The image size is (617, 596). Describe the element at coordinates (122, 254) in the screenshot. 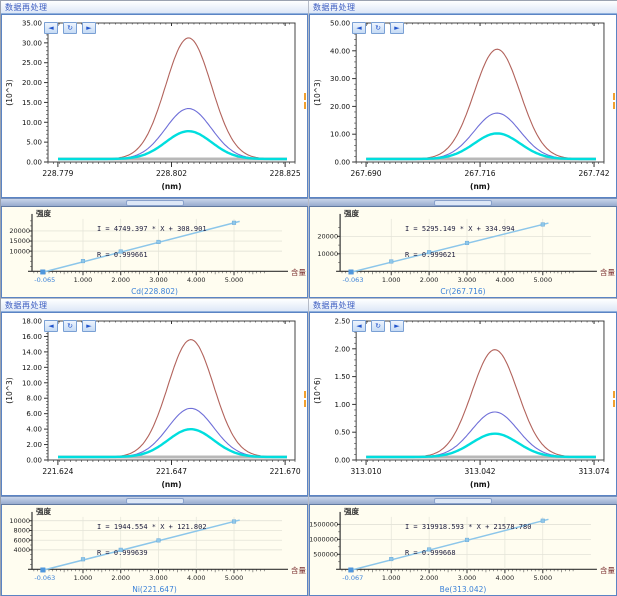

I see `r-value-line: R = 0.999661` at that location.